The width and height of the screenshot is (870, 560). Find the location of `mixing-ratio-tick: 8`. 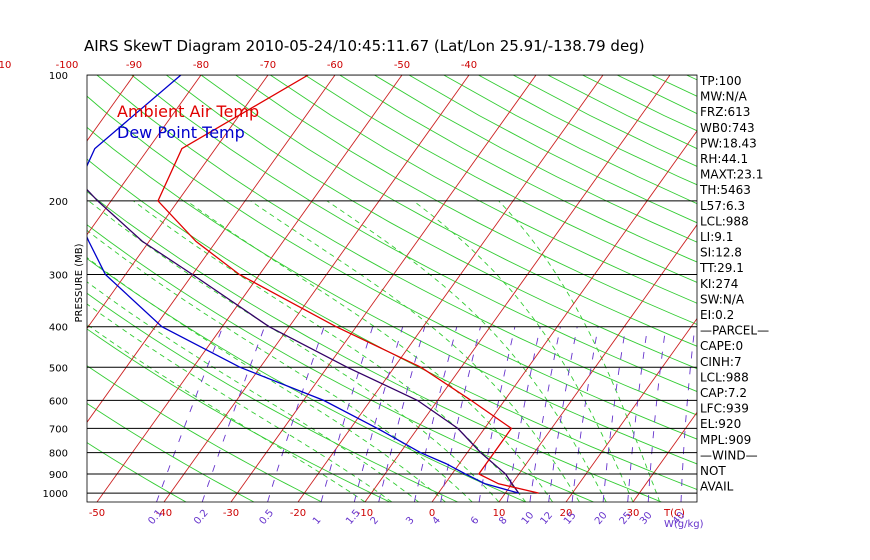

mixing-ratio-tick: 8 is located at coordinates (503, 521).